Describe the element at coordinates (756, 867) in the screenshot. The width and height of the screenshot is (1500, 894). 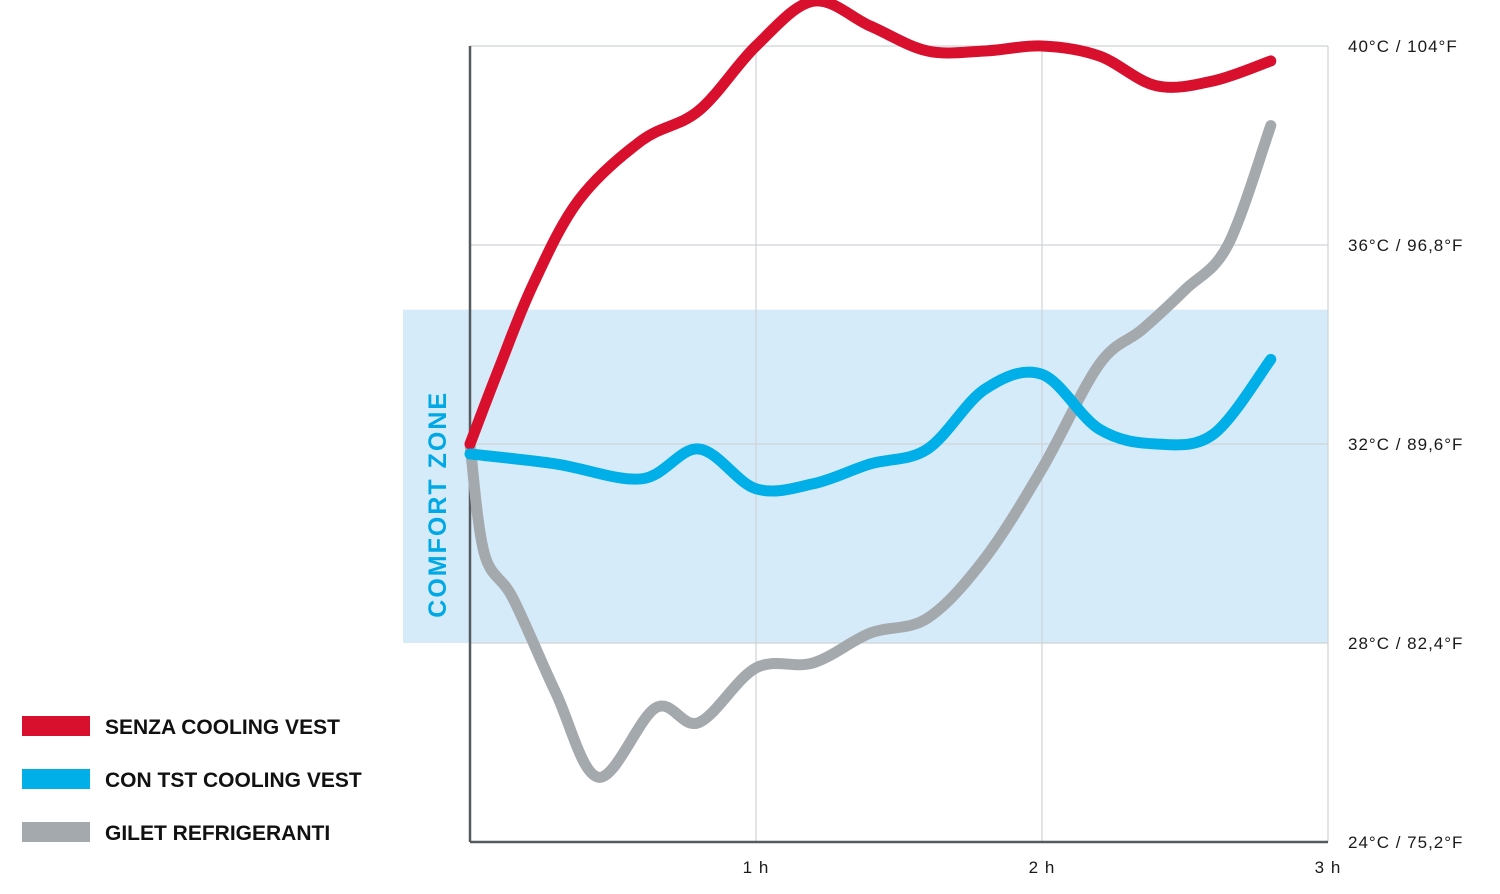
I see `x-tick-label: 1 h` at that location.